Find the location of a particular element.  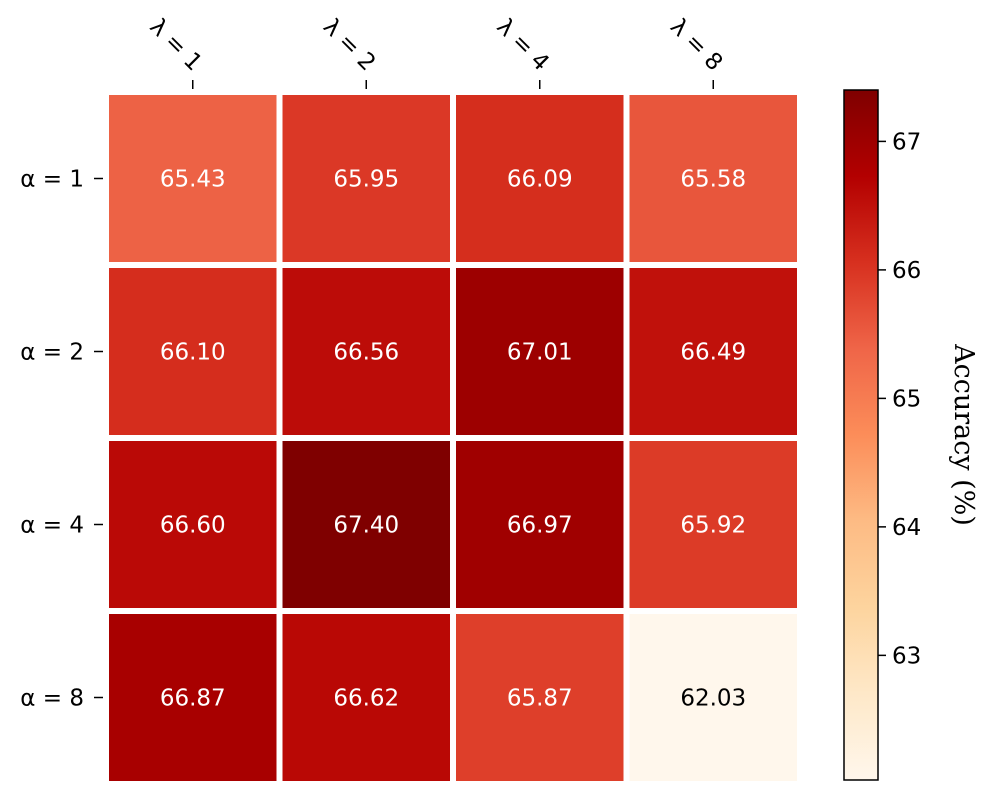

colorbar-ticks: 63 64 65 66 67 is located at coordinates (899, 399).